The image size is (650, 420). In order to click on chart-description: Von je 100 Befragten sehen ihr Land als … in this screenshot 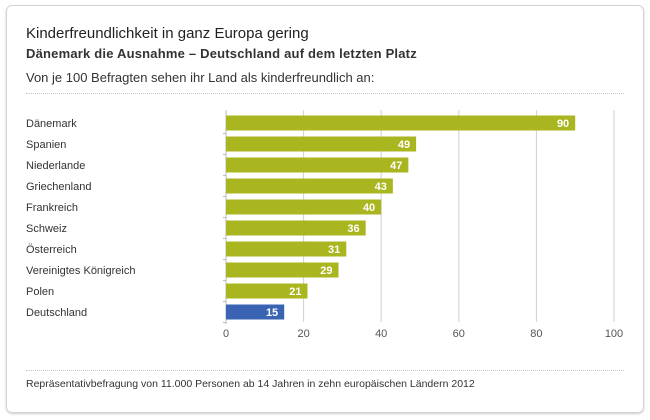, I will do `click(200, 77)`.